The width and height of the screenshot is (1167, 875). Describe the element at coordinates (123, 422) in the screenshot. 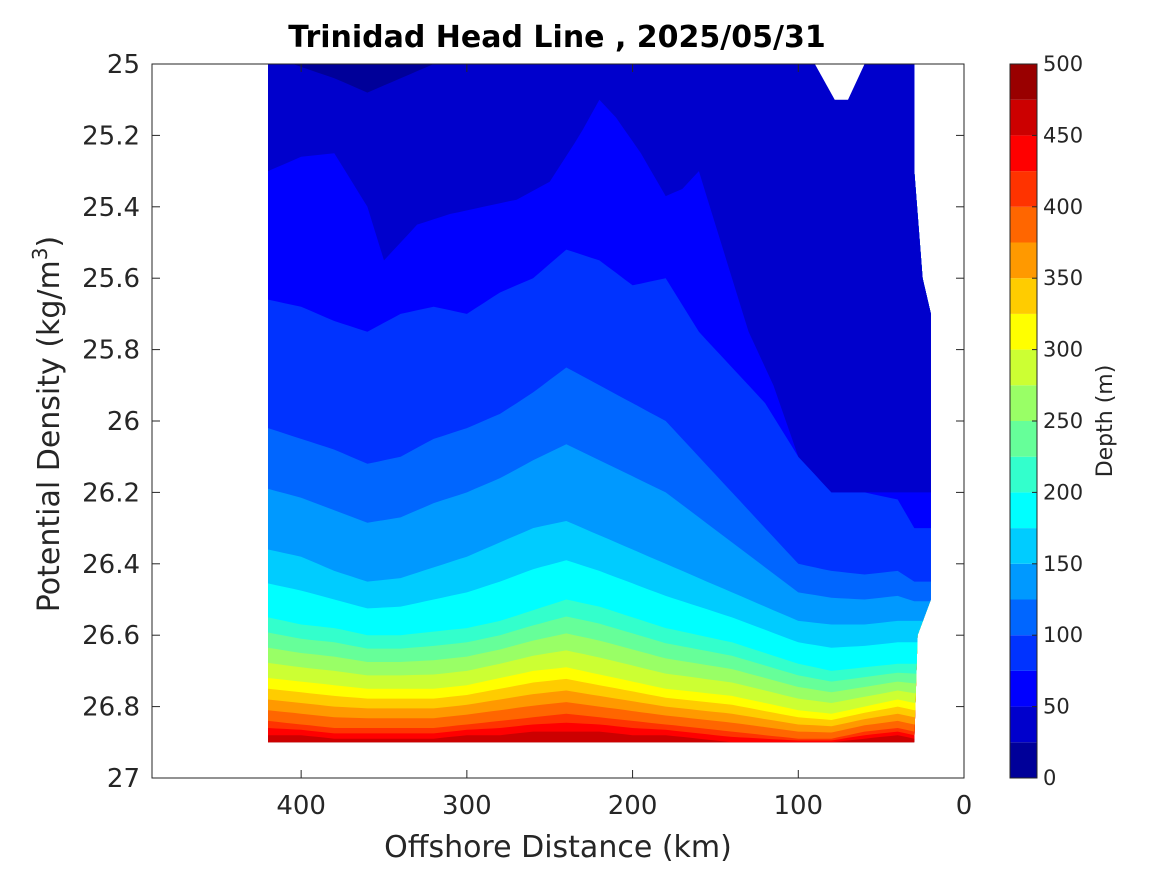

I see `y-tick-label: 26` at that location.